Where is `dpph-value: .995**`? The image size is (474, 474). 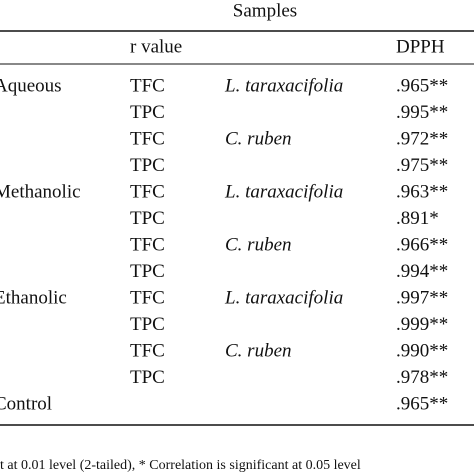
dpph-value: .995** is located at coordinates (422, 112).